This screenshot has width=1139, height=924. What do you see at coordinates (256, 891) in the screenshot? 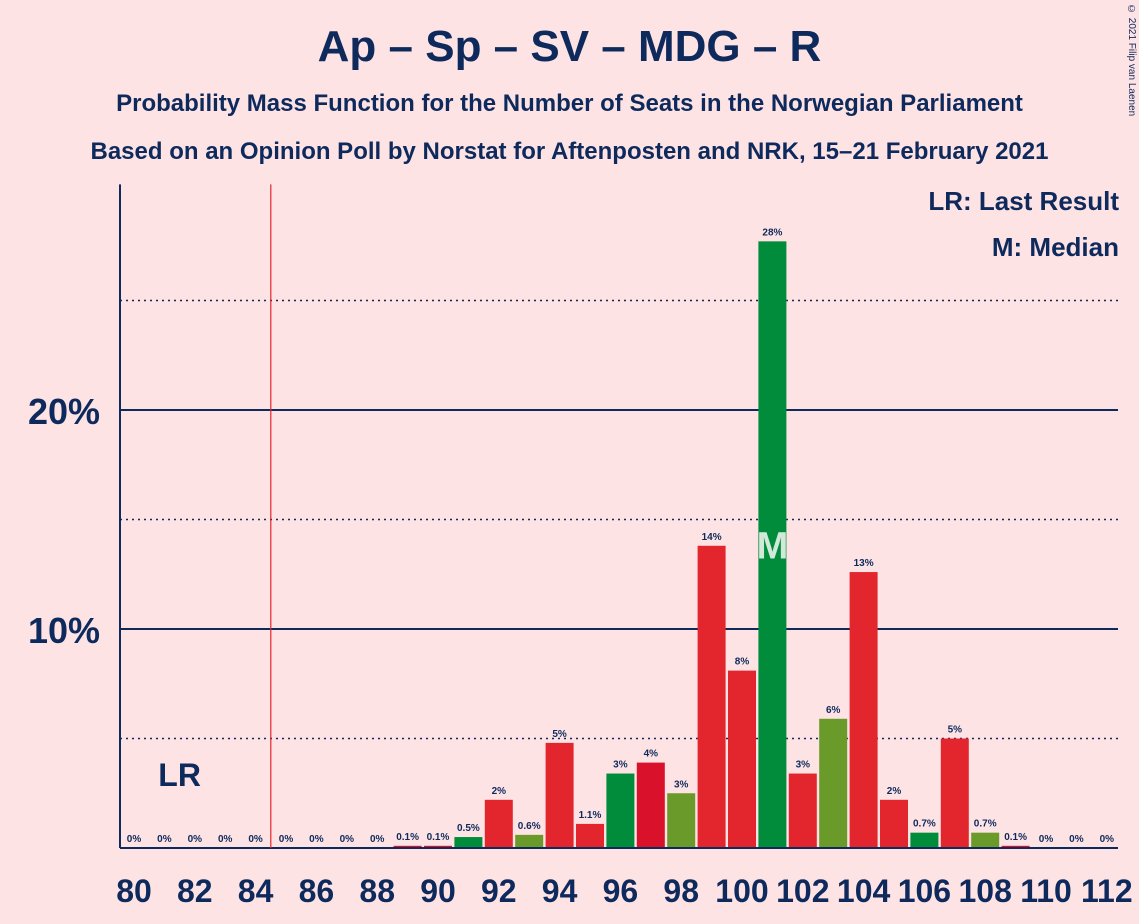
I see `x-tick-label: 84` at bounding box center [256, 891].